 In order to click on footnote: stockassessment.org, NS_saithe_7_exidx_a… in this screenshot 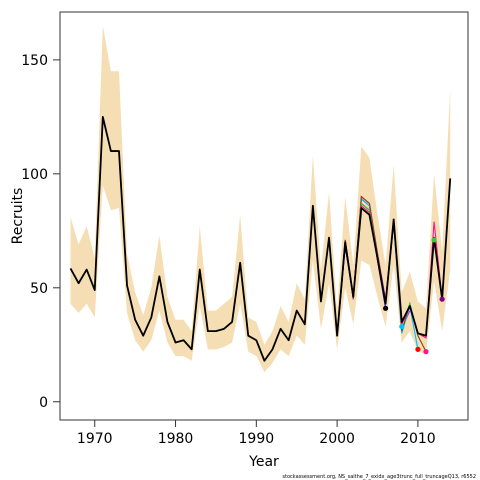, I will do `click(379, 477)`.